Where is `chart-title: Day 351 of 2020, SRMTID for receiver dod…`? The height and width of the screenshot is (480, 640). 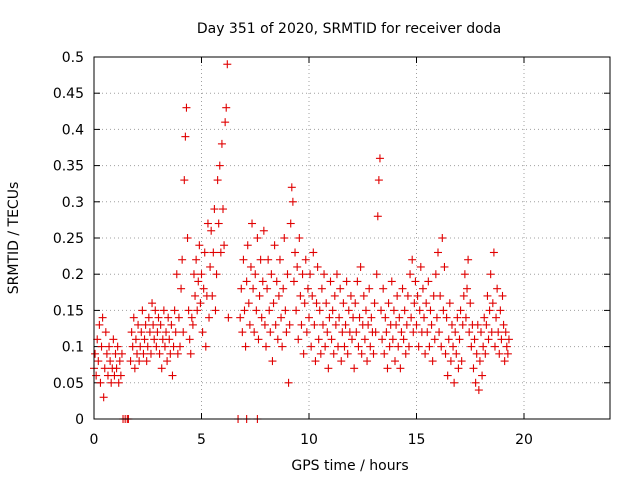
chart-title: Day 351 of 2020, SRMTID for receiver dod… is located at coordinates (349, 29).